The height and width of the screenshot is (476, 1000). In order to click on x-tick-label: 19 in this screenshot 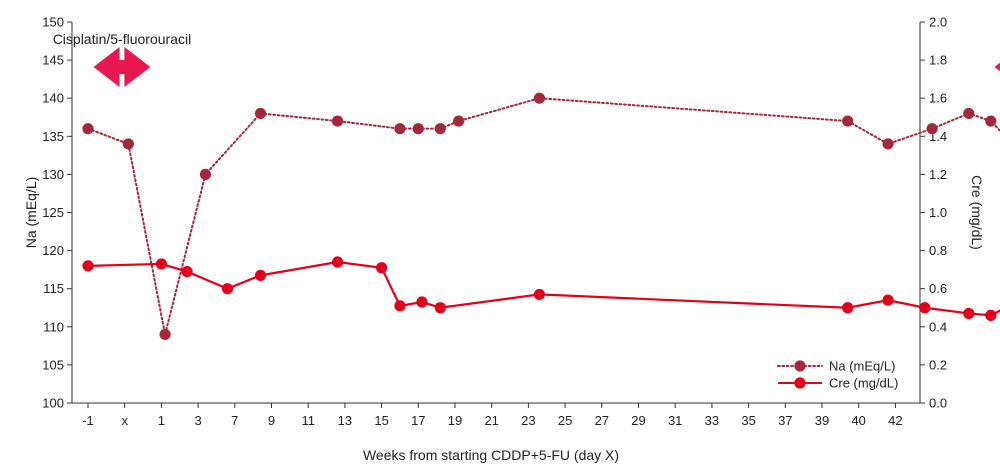, I will do `click(455, 420)`.